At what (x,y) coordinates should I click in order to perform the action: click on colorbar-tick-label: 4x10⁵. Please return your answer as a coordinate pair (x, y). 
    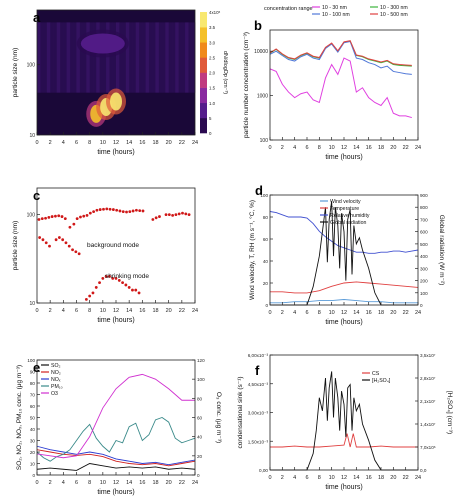
    Looking at the image, I should click on (215, 12).